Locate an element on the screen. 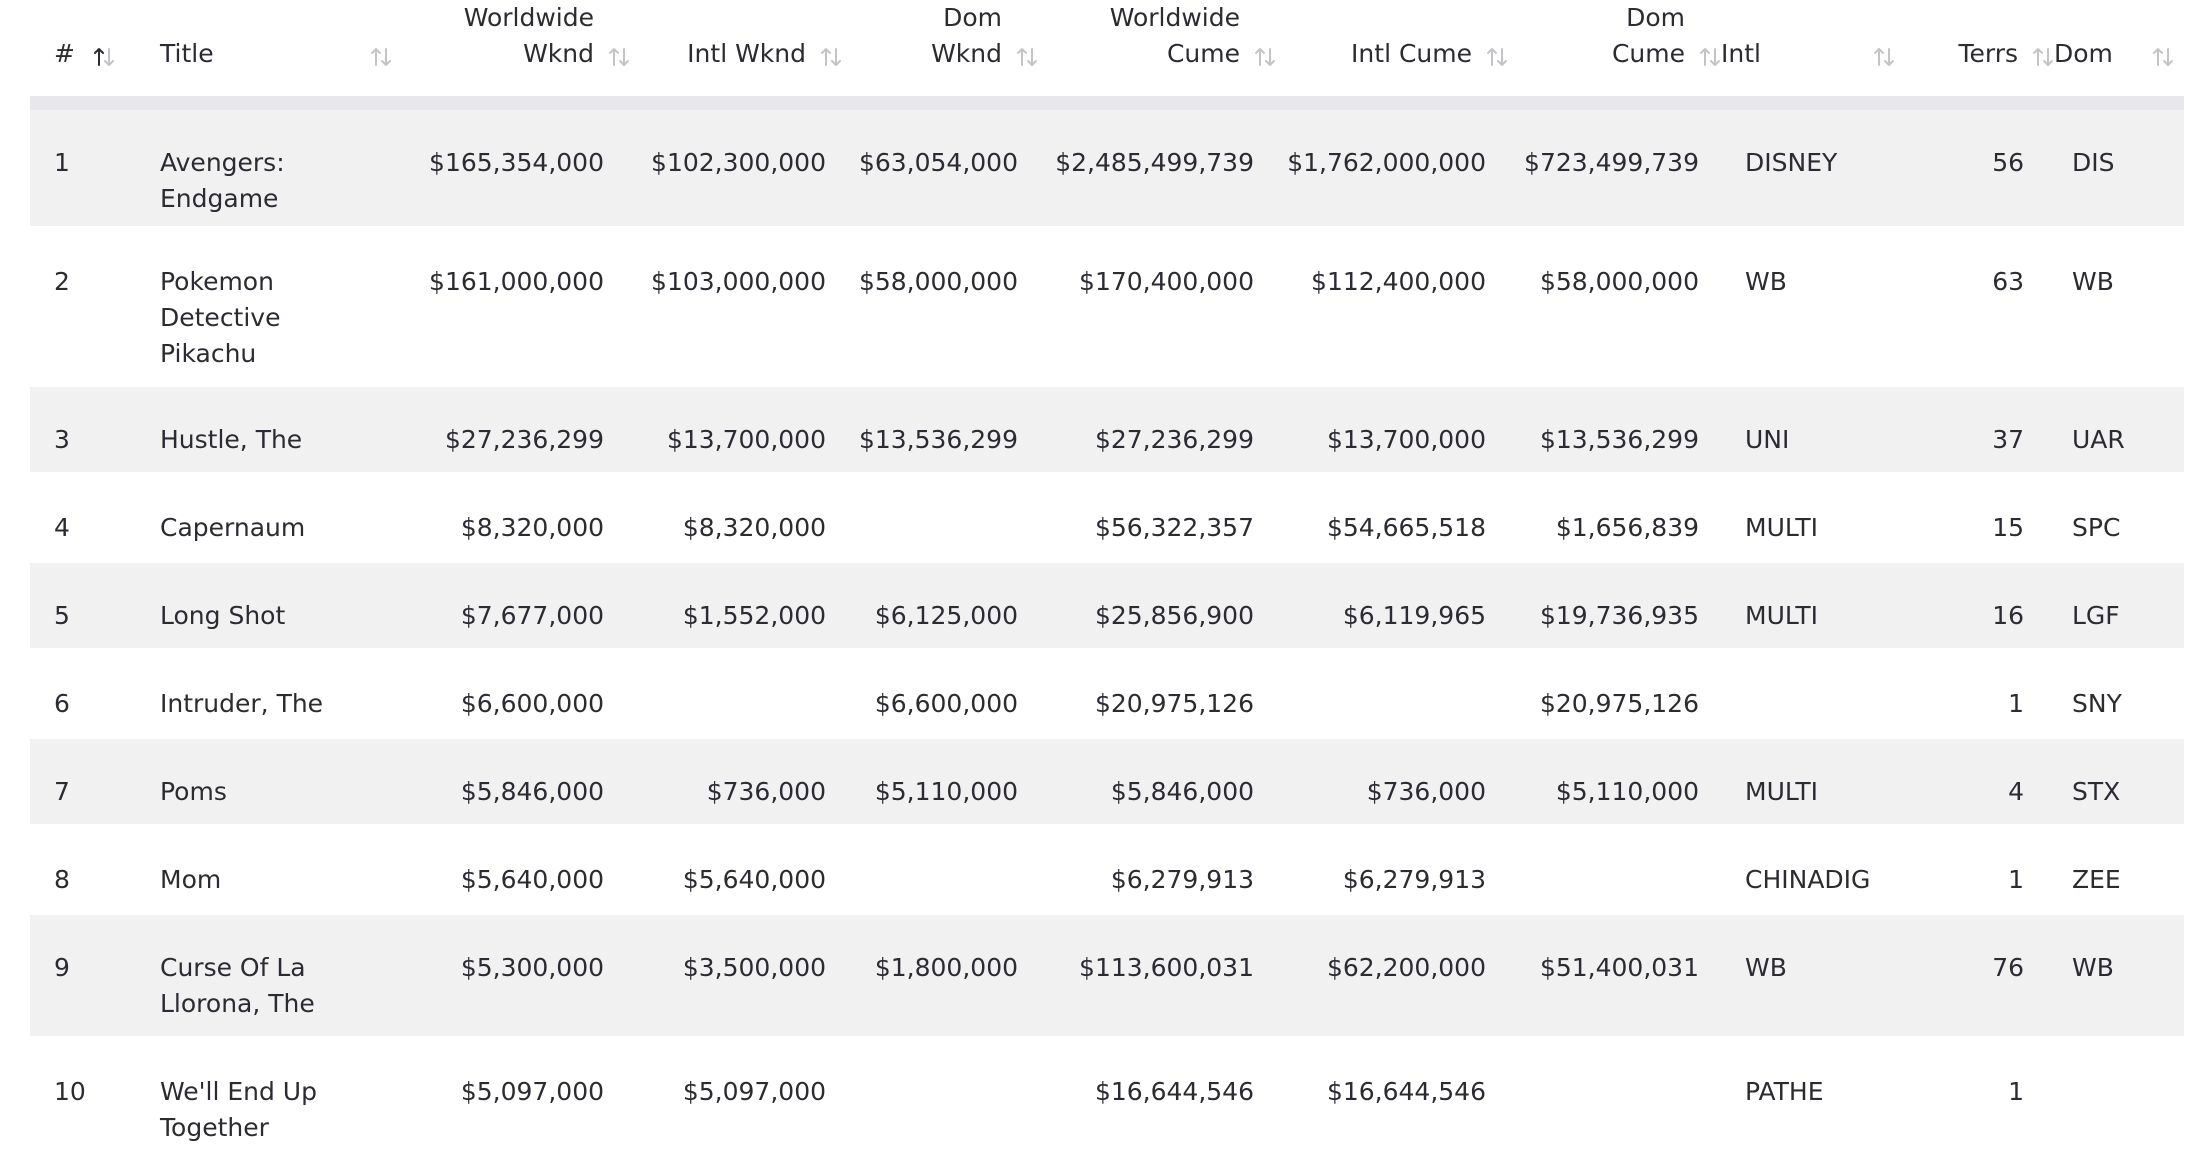  title-line: Avengers: is located at coordinates (222, 162).